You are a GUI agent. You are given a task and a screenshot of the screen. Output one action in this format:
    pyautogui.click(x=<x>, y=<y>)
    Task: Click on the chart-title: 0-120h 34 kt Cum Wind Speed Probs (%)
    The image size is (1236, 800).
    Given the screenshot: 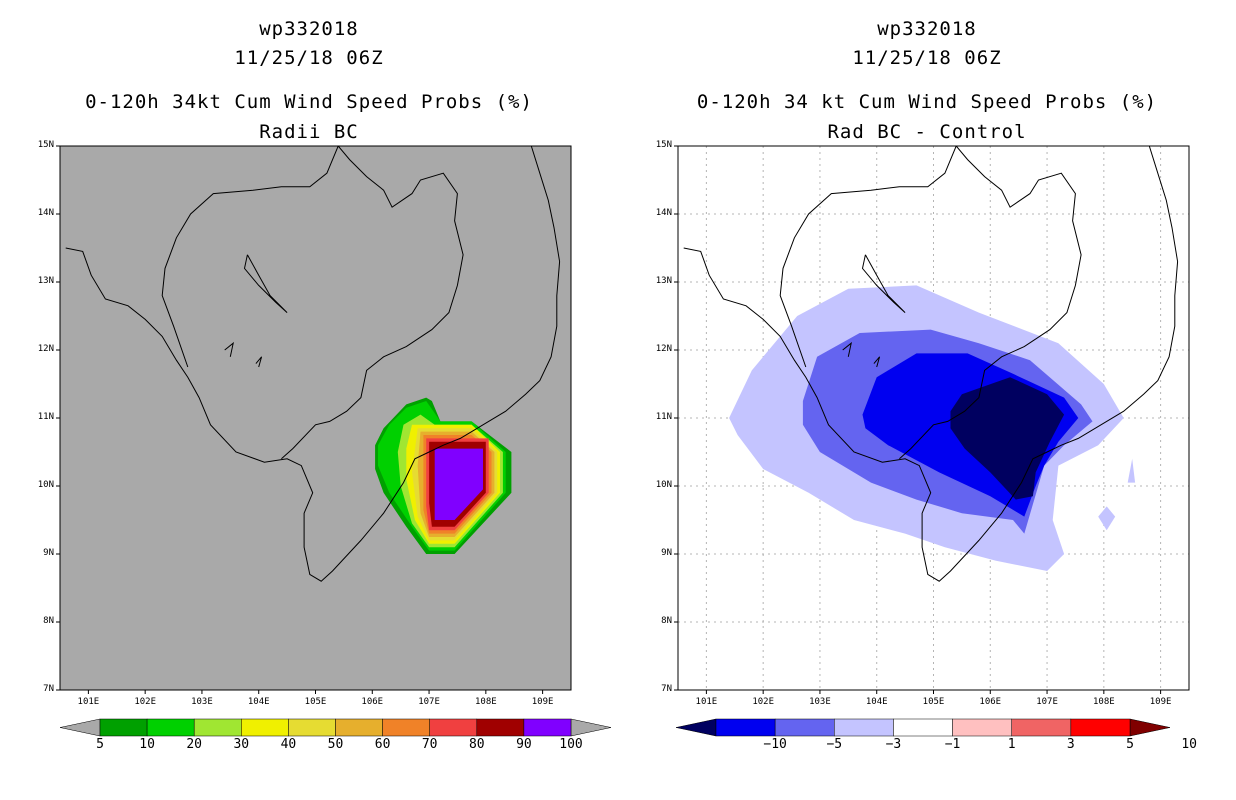 What is the action you would take?
    pyautogui.click(x=927, y=102)
    